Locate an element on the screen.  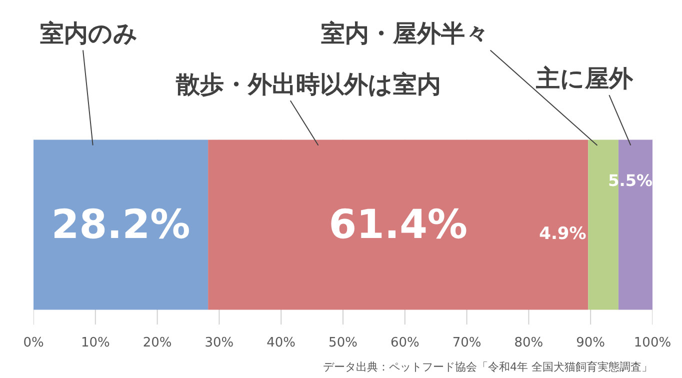
text: 室内のみ is located at coordinates (89, 33).